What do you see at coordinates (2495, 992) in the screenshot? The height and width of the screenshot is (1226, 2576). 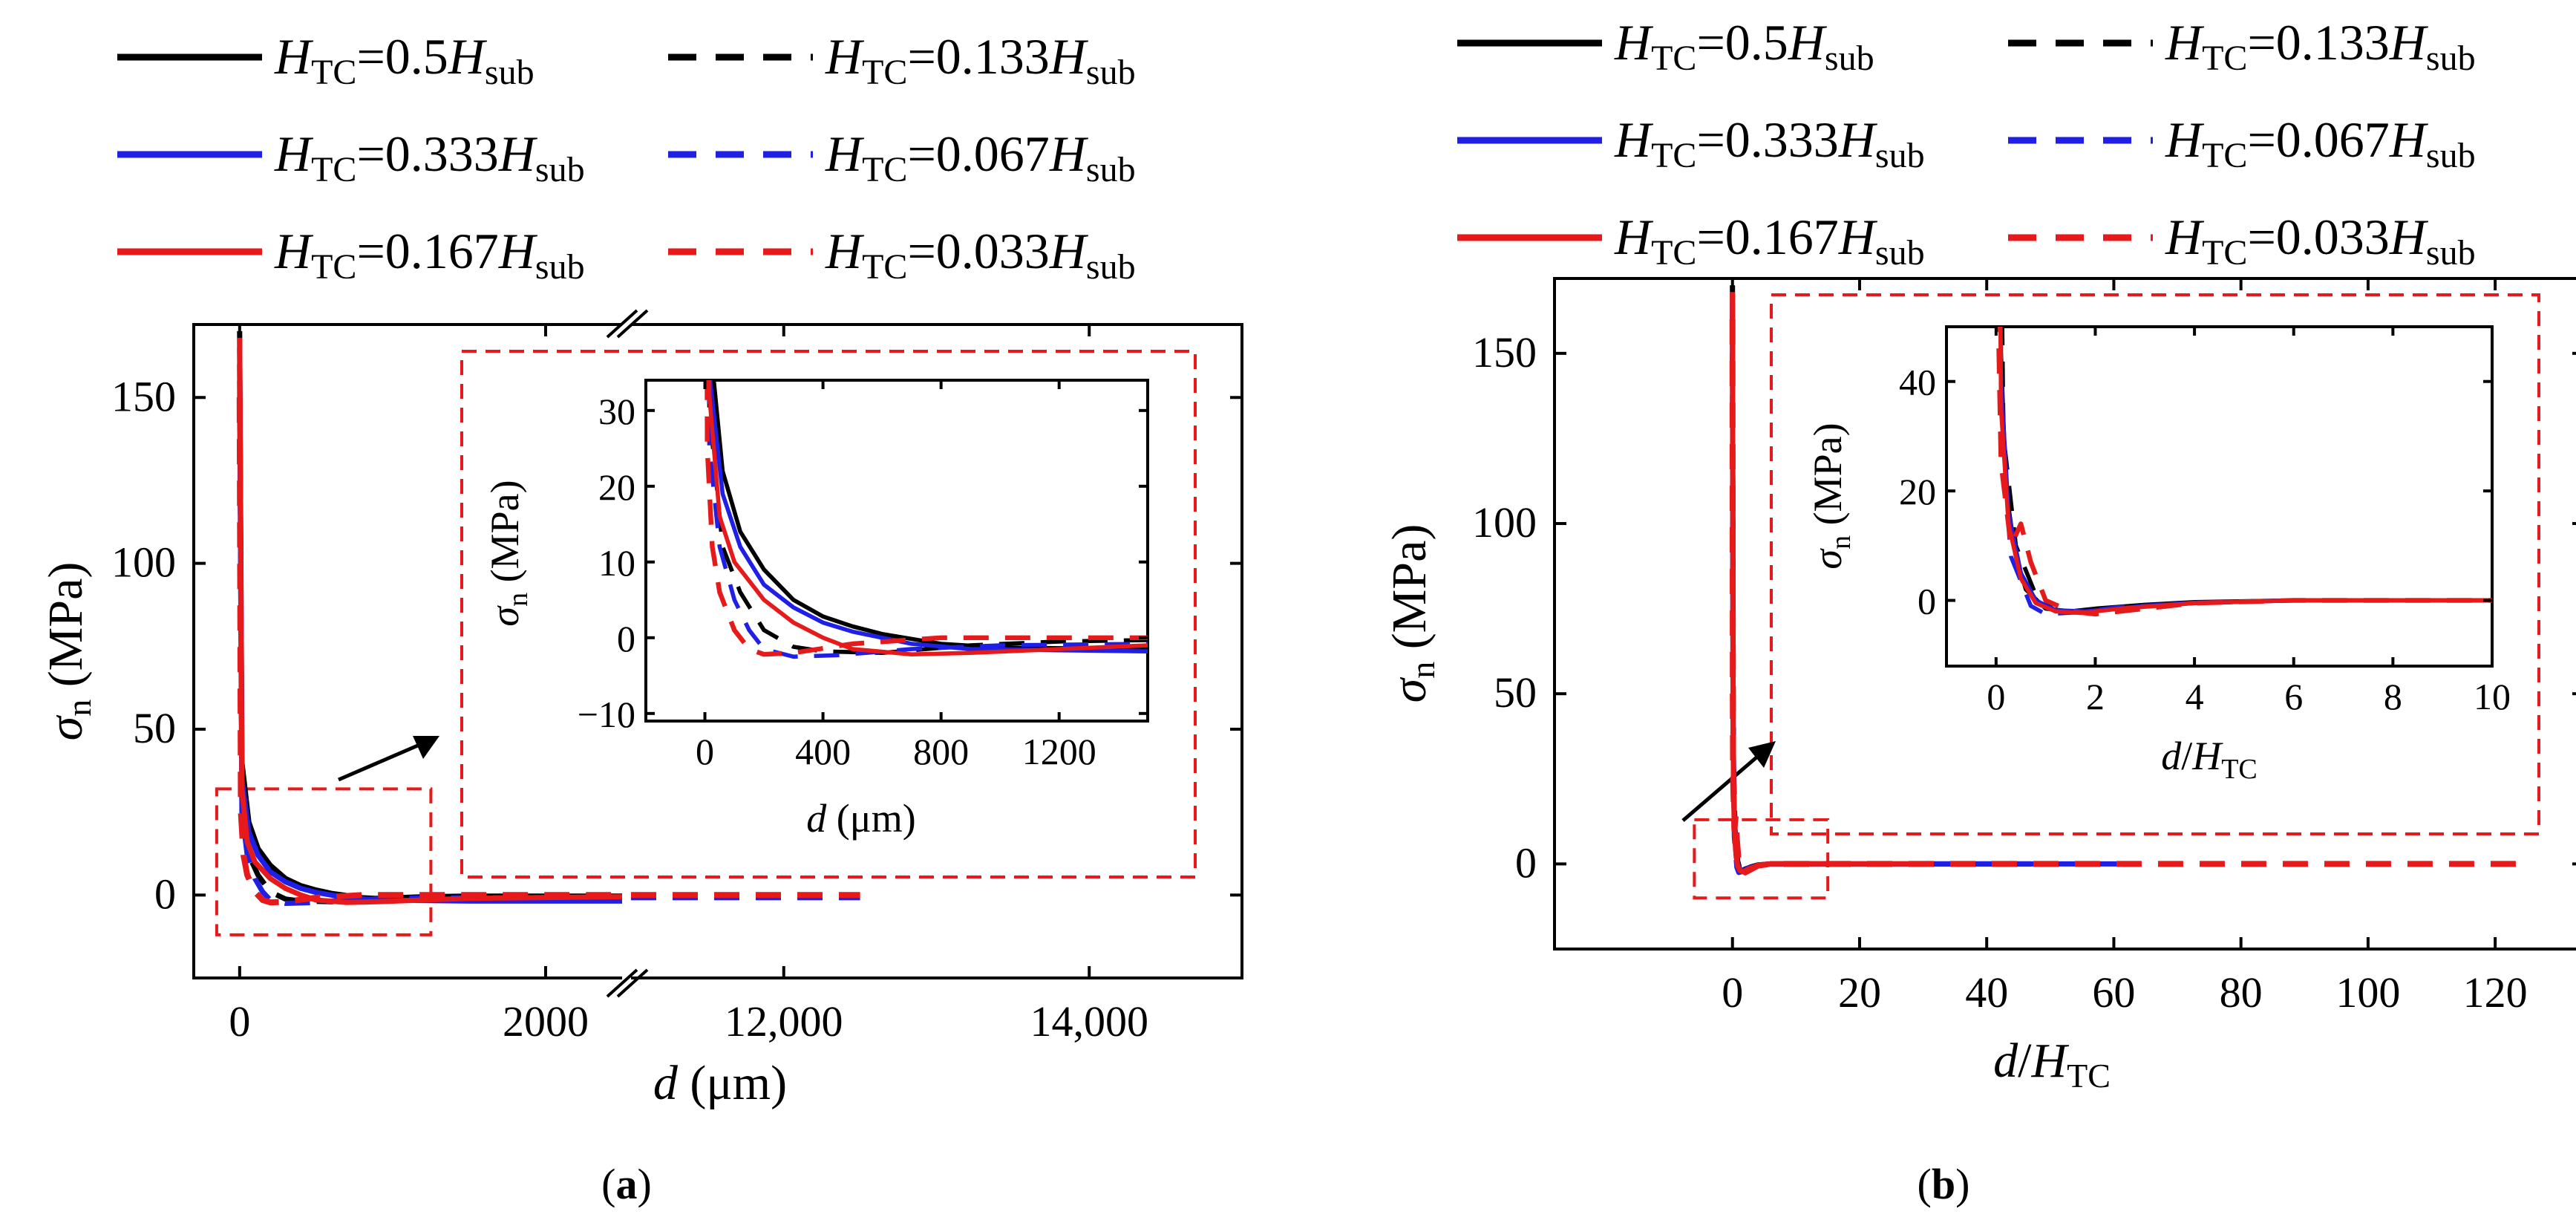 I see `x-tick-label: 120` at bounding box center [2495, 992].